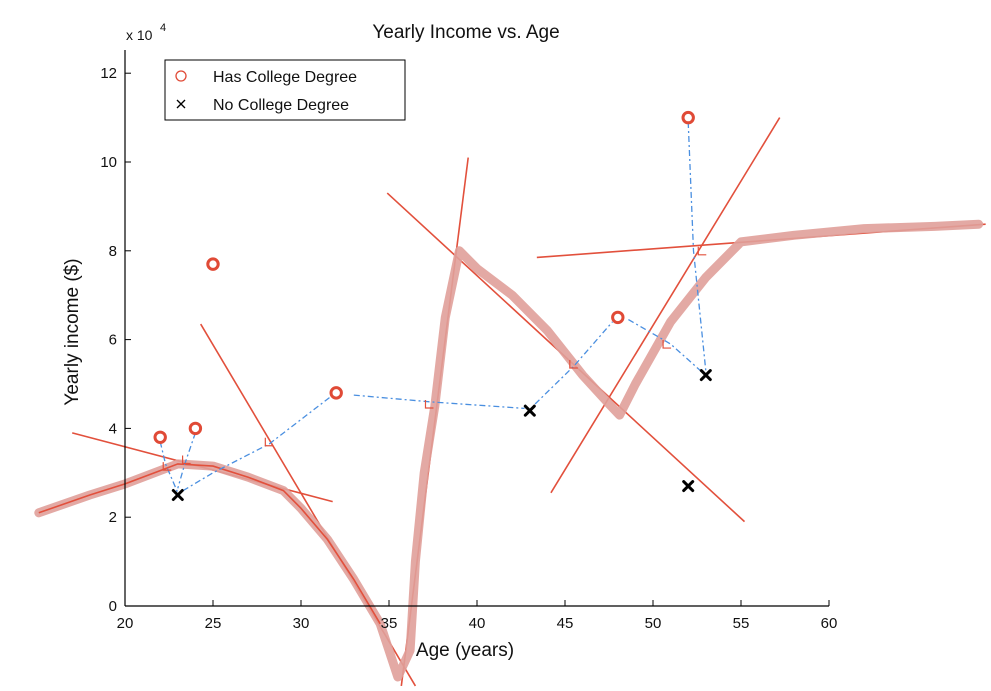  Describe the element at coordinates (829, 623) in the screenshot. I see `x-tick-label: 60` at that location.